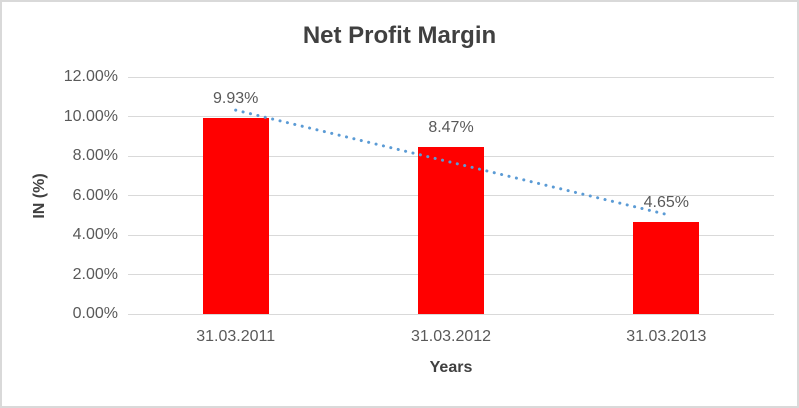  I want to click on y-tick-label: 4.00%, so click(95, 234).